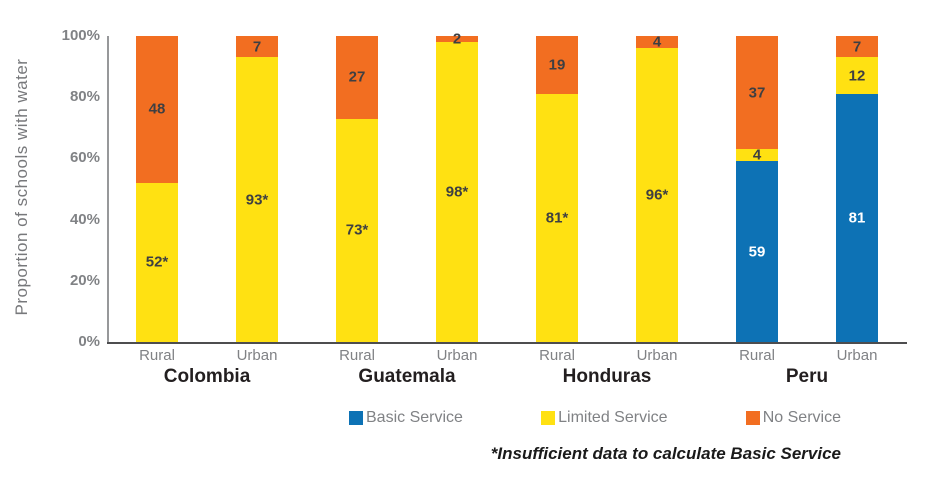 The width and height of the screenshot is (933, 481). Describe the element at coordinates (89, 341) in the screenshot. I see `y-tick-0: 0%` at that location.